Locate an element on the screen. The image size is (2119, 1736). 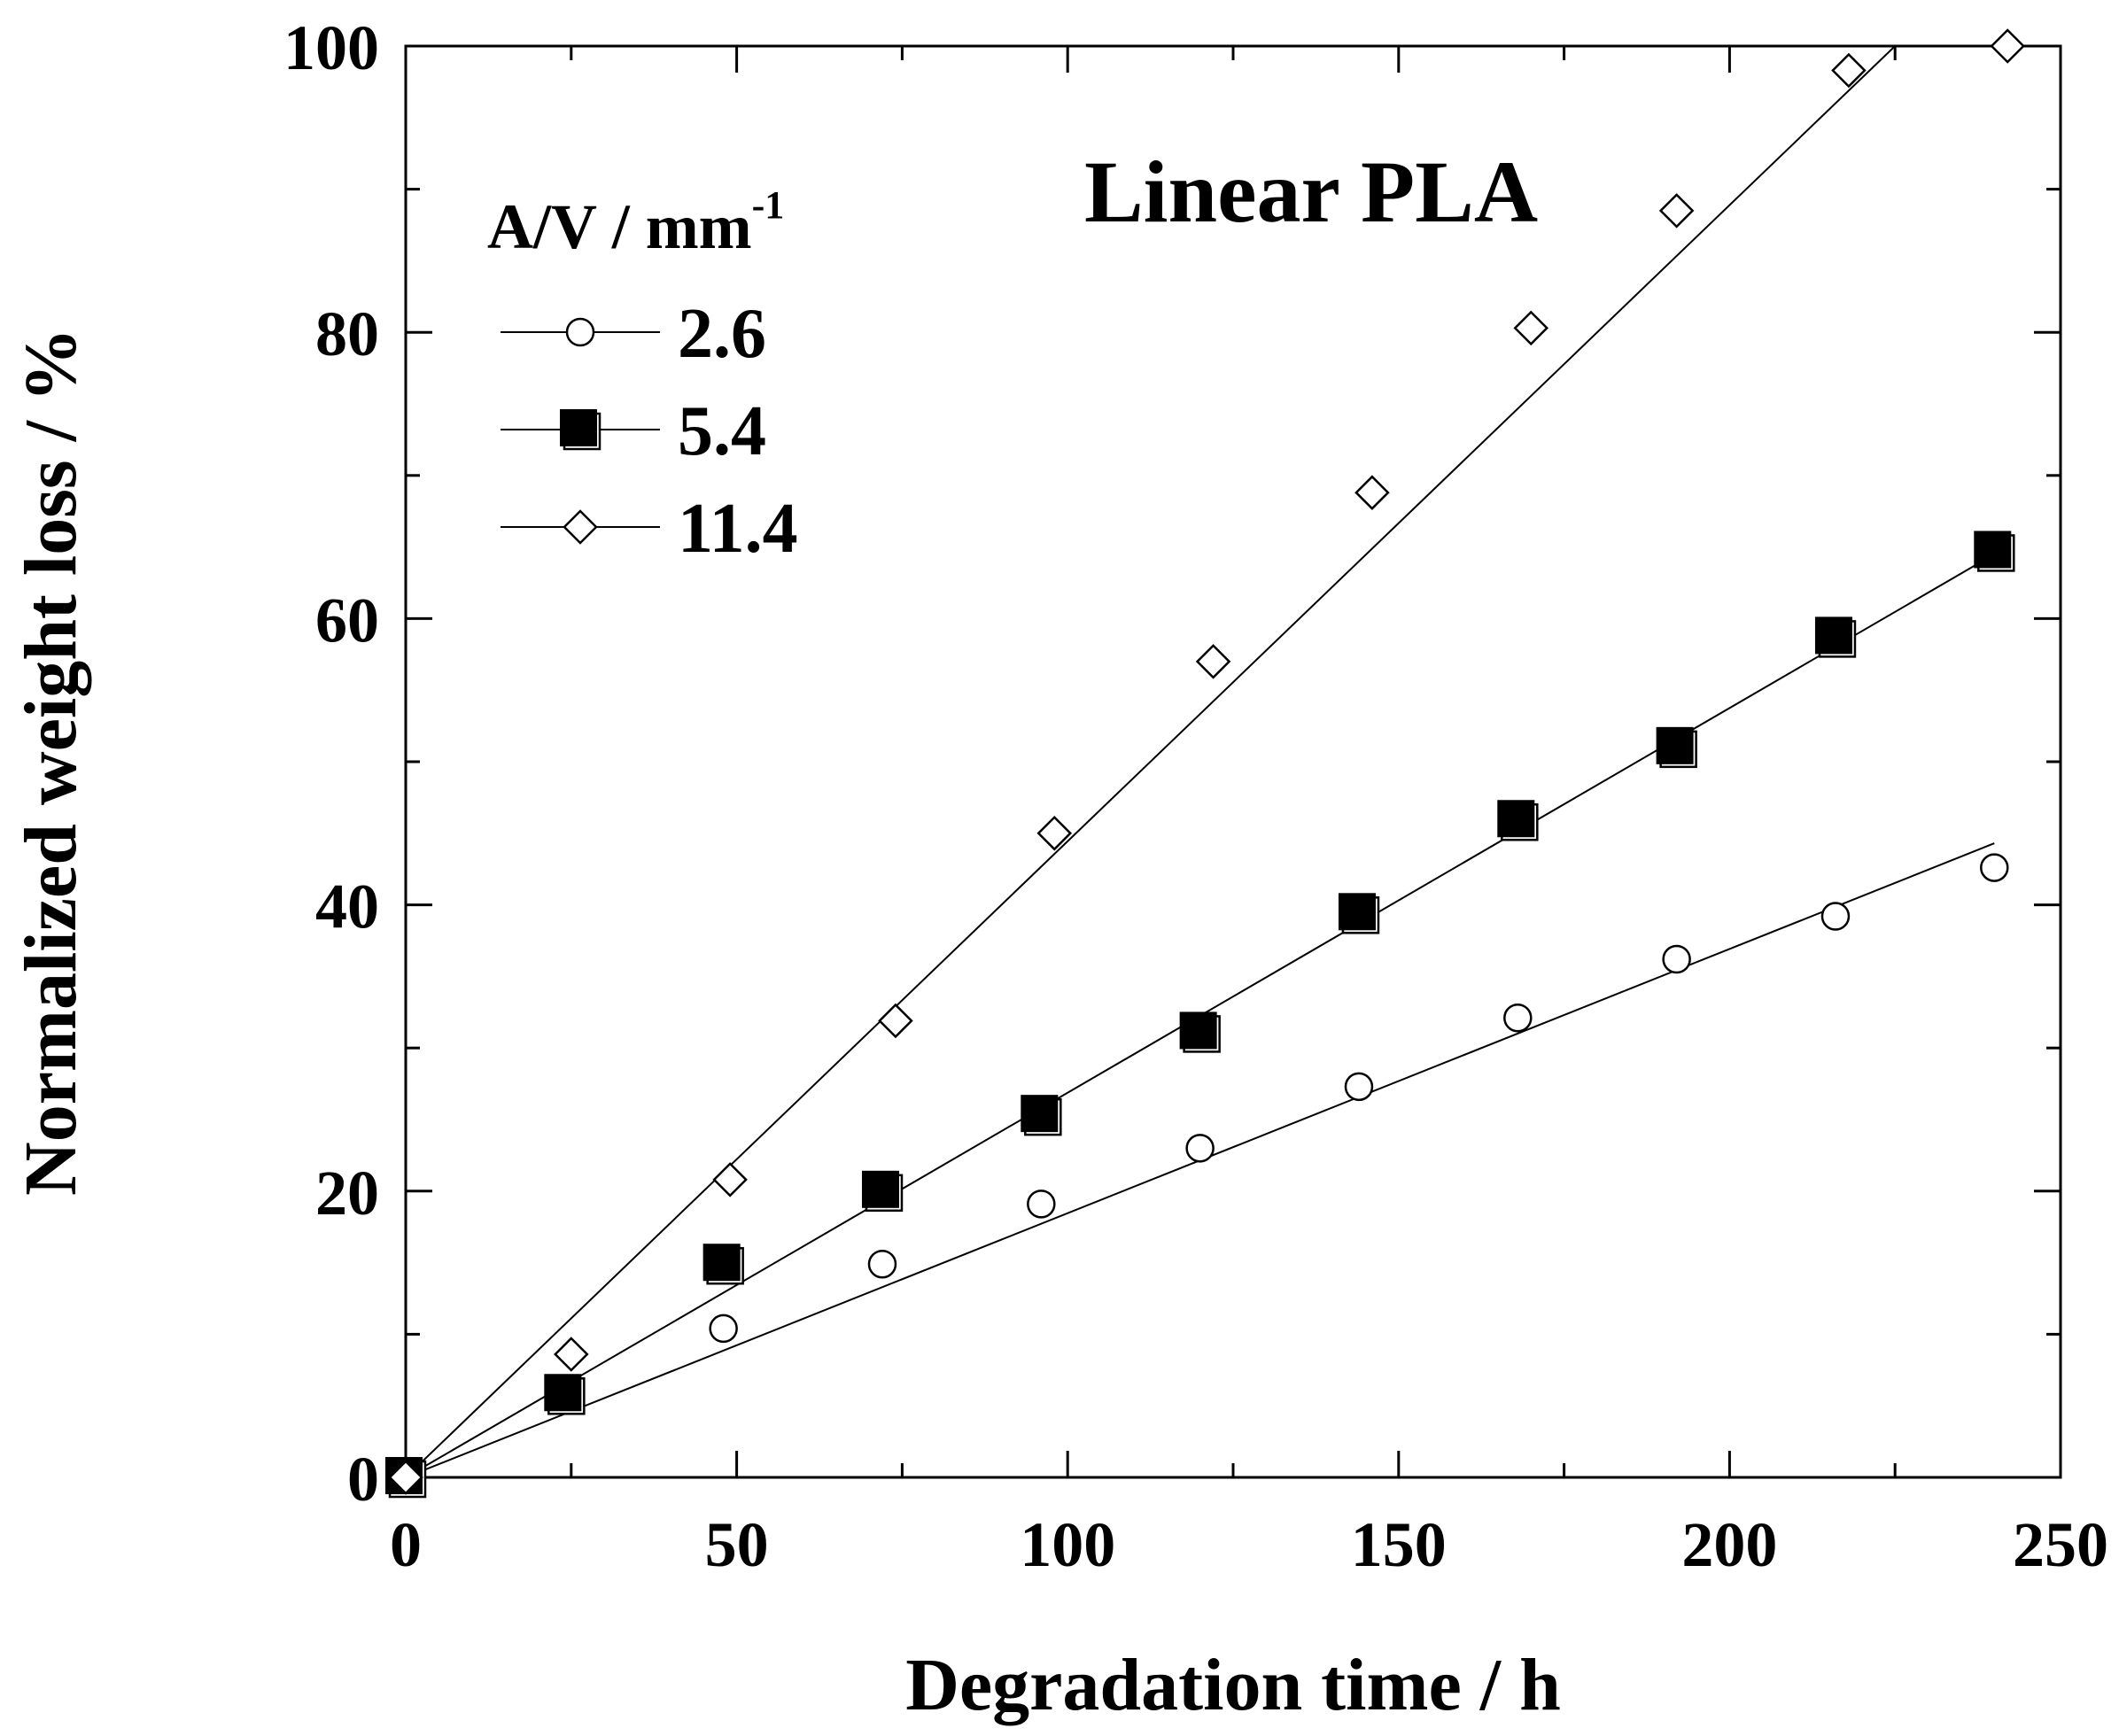
x-tick-label: 0 is located at coordinates (406, 1544).